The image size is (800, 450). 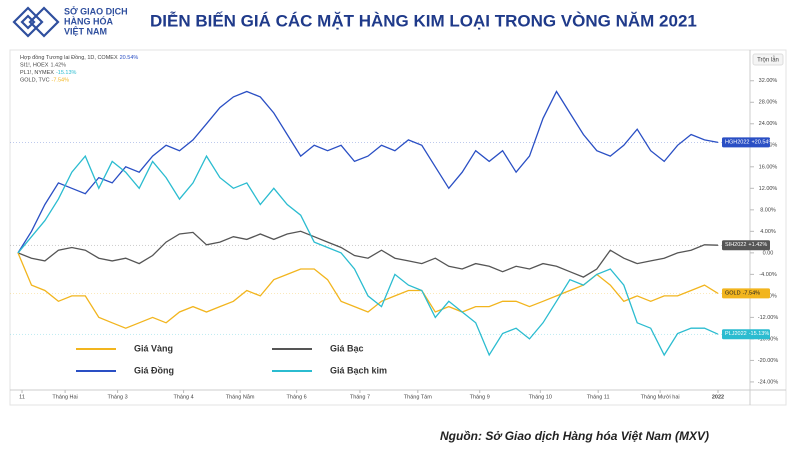 I want to click on x-tick-label: Tháng Mười hai, so click(x=660, y=397).